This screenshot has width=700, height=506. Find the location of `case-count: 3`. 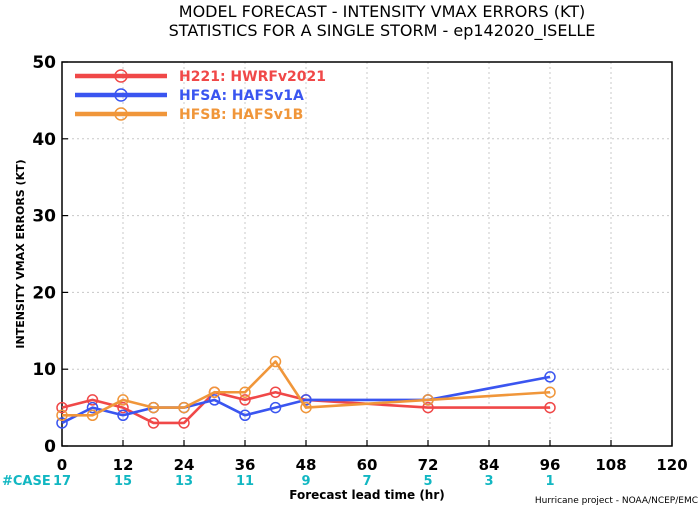

case-count: 3 is located at coordinates (488, 481).